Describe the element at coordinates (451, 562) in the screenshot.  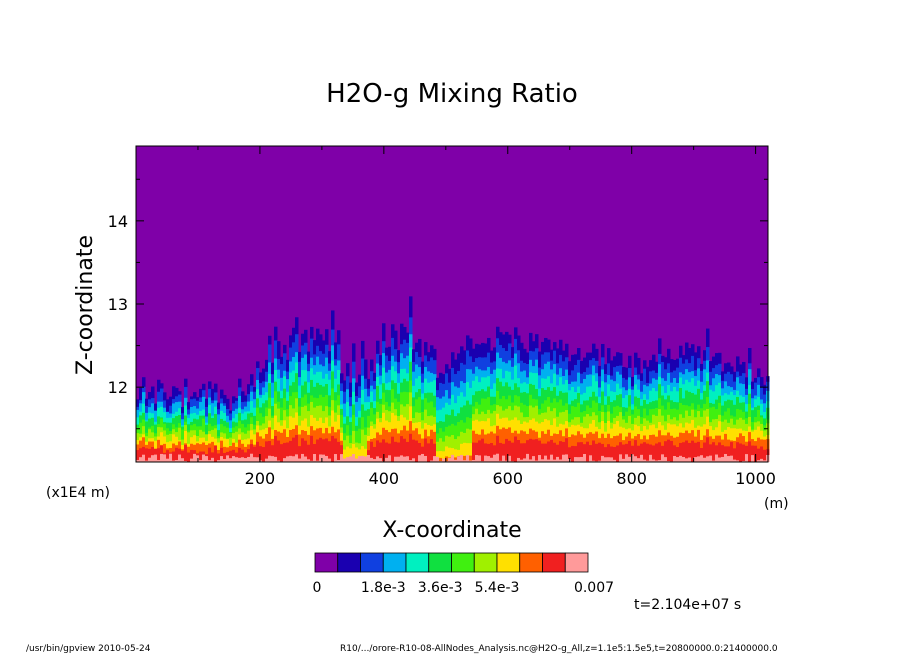
I see `colorbar` at that location.